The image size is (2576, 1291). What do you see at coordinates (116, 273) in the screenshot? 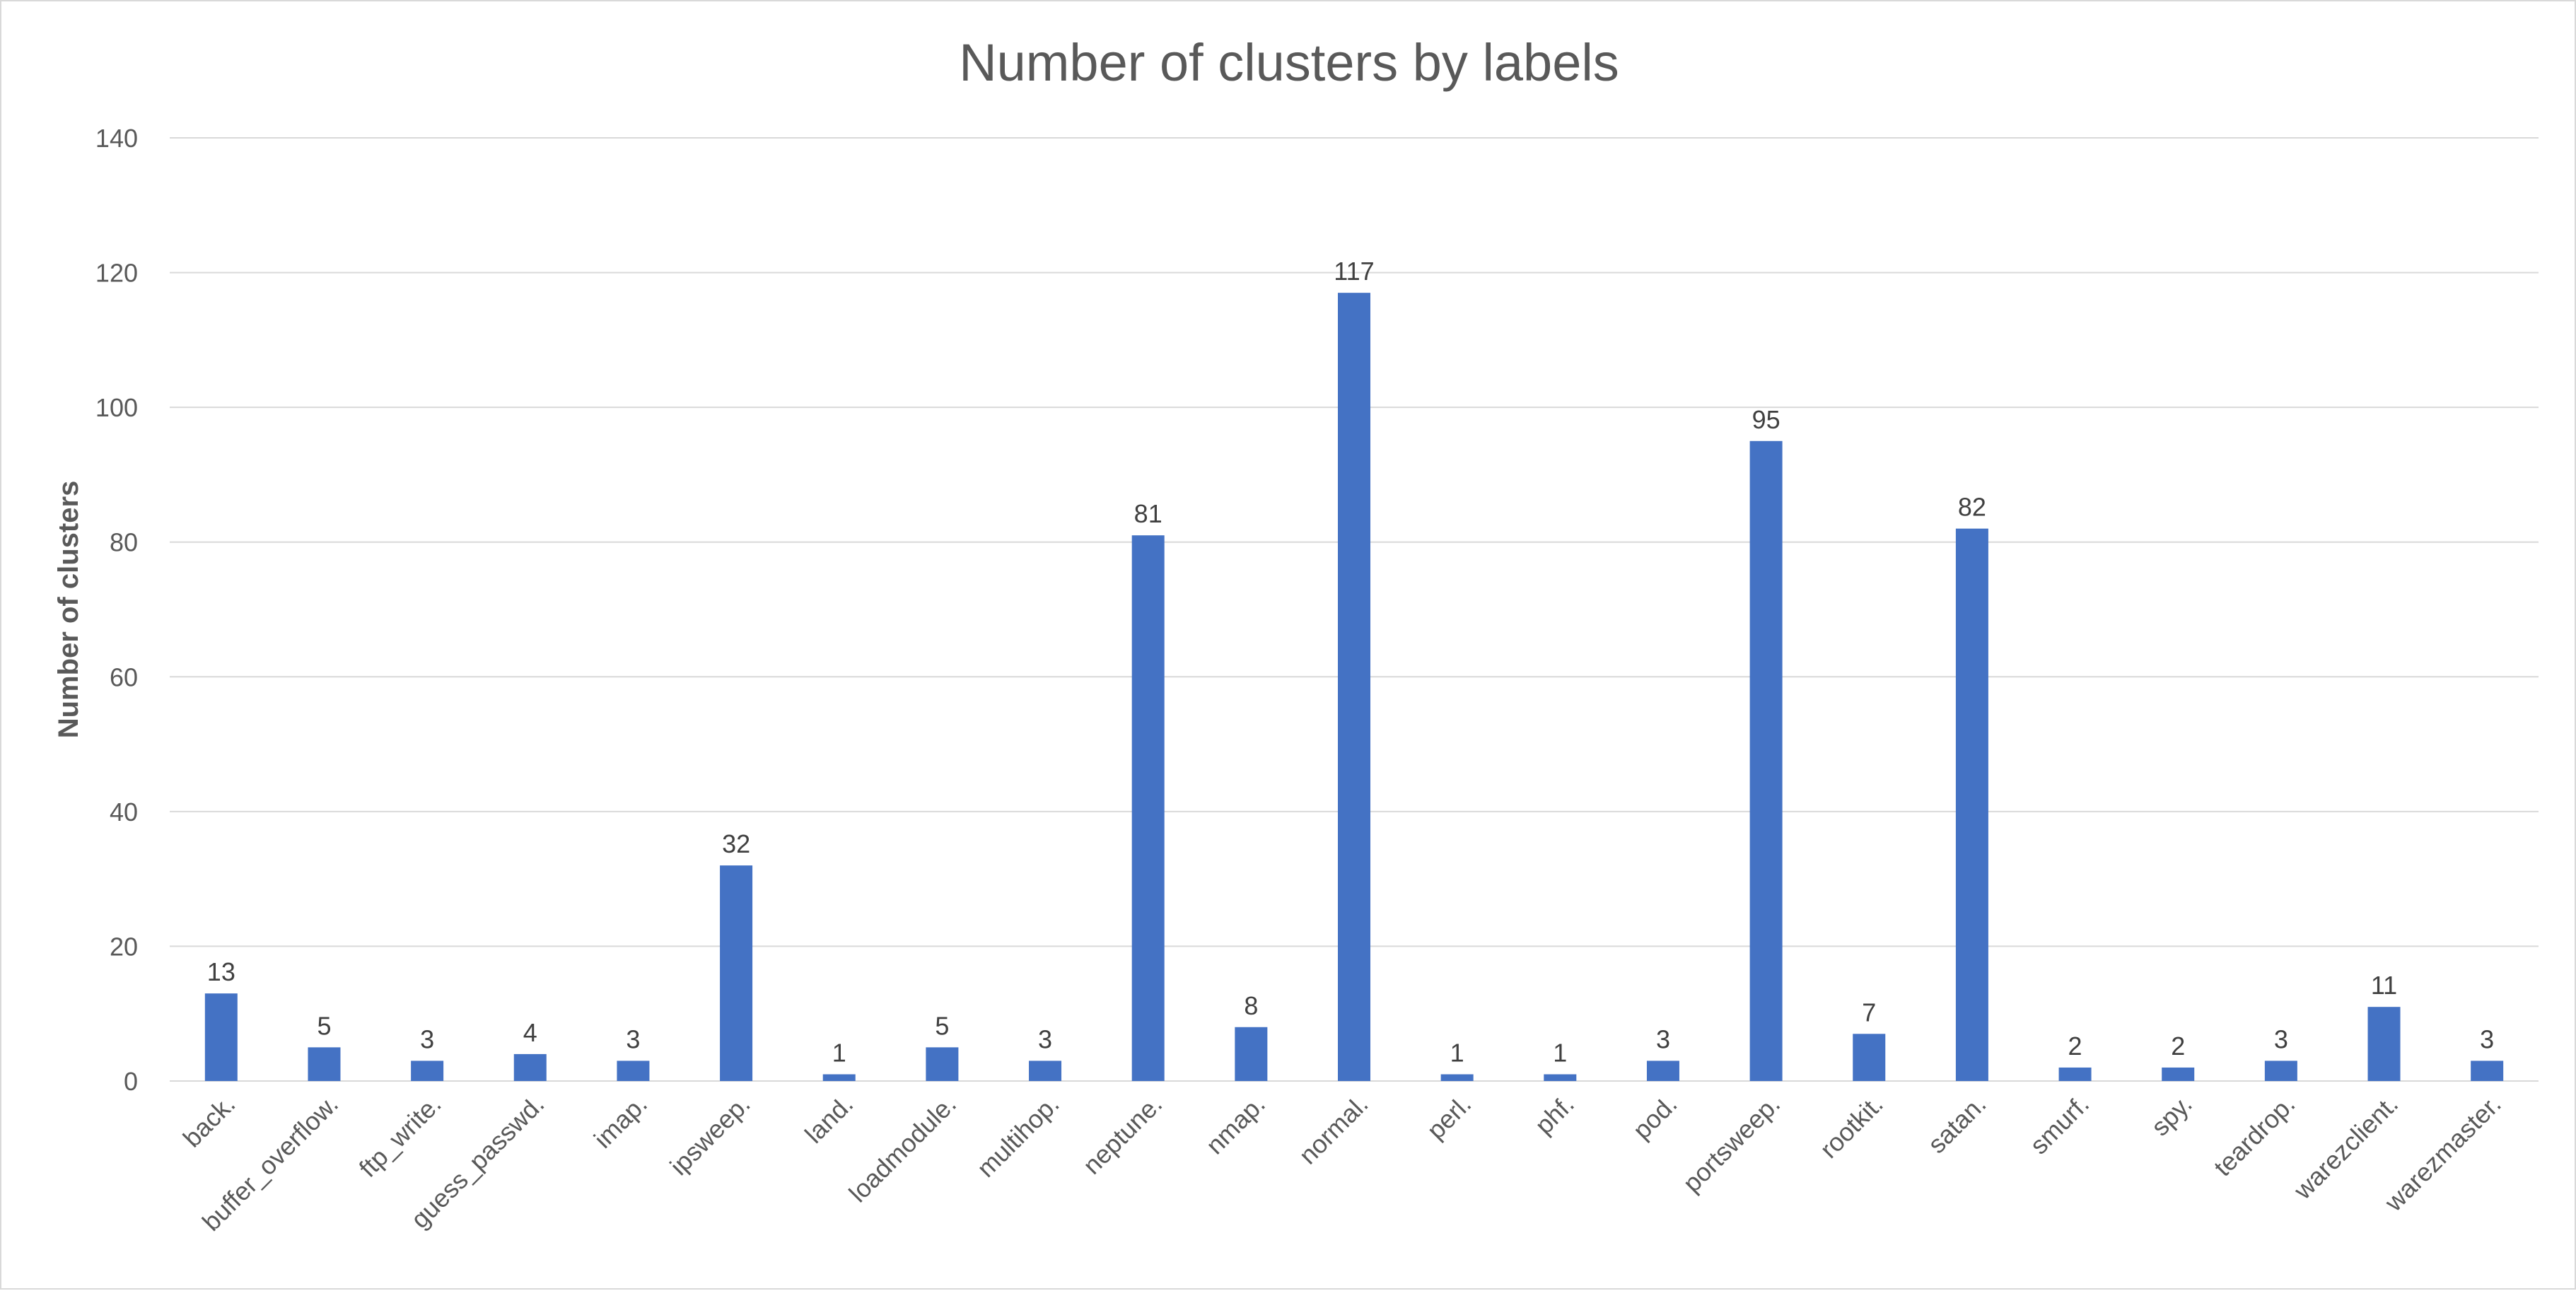
I see `y-tick-label: 120` at bounding box center [116, 273].